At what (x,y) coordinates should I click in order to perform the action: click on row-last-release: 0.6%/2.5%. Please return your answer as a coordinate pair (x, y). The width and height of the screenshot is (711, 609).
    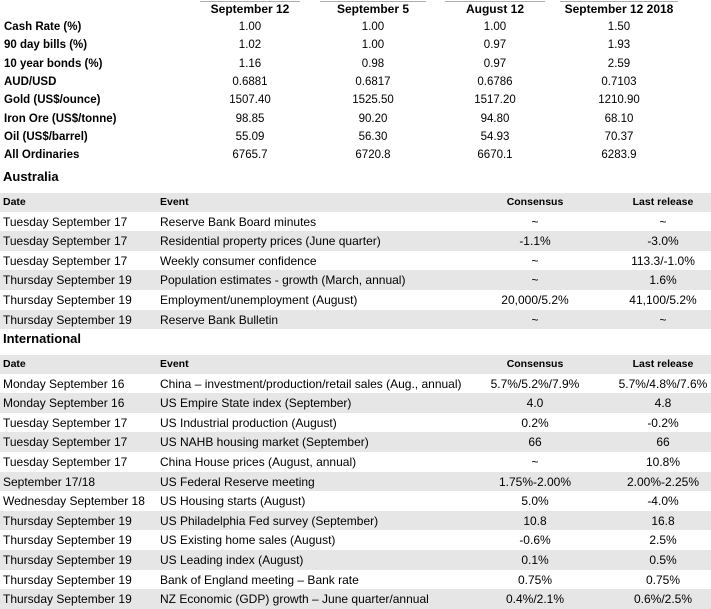
    Looking at the image, I should click on (663, 599).